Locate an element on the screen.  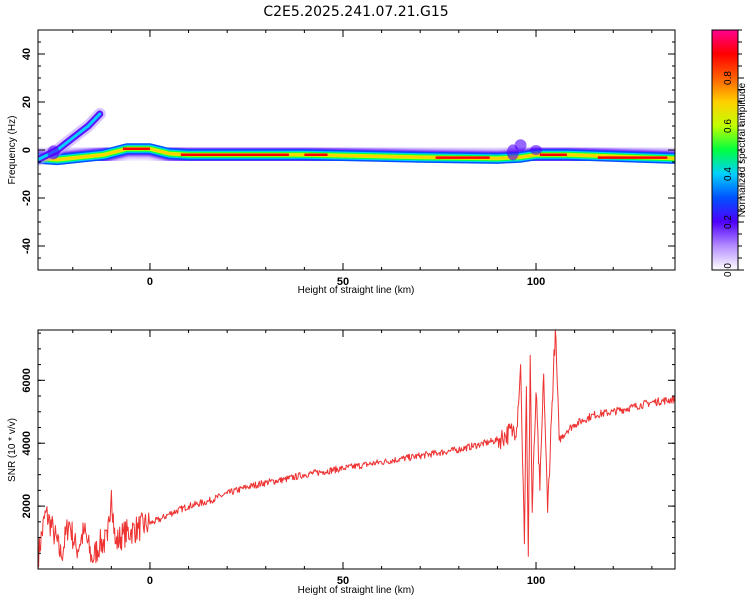
y-tick-label: -40 is located at coordinates (27, 246).